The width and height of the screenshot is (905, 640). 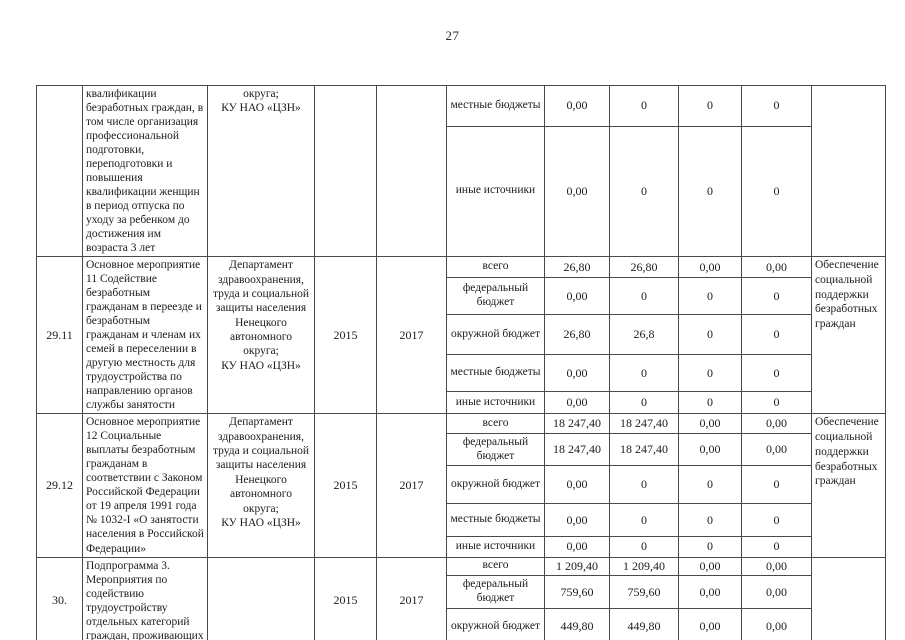 I want to click on budget-value: 449,80, so click(x=577, y=624).